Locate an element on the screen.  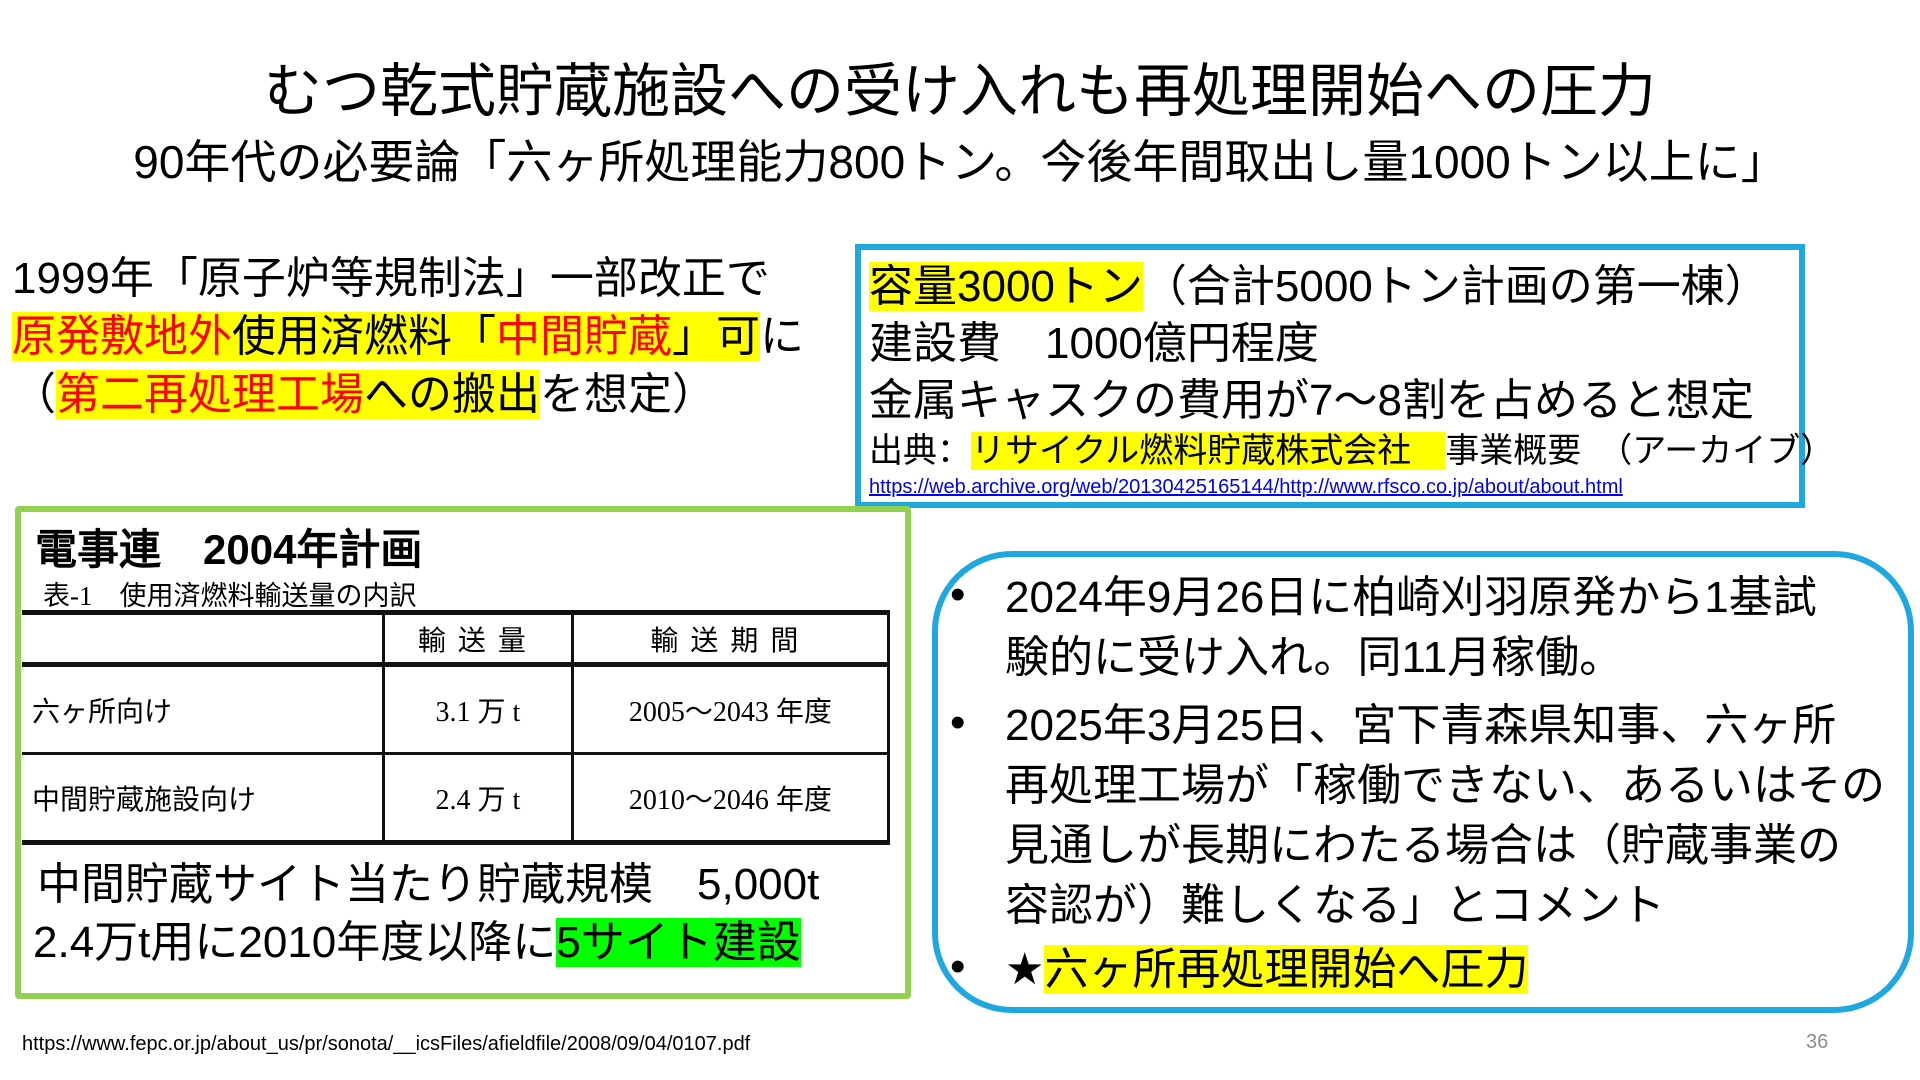
highlight-text: 中間貯蔵 is located at coordinates (584, 336).